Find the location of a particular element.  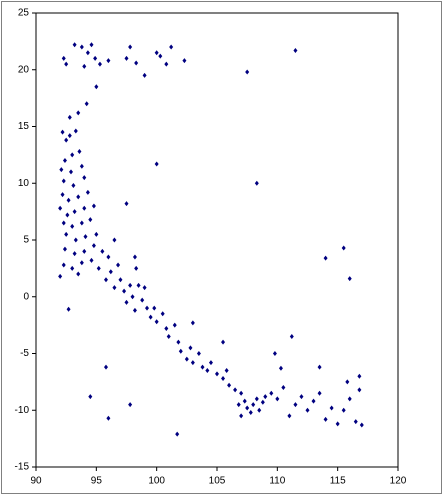

y-tick-label: -5 is located at coordinates (24, 353).